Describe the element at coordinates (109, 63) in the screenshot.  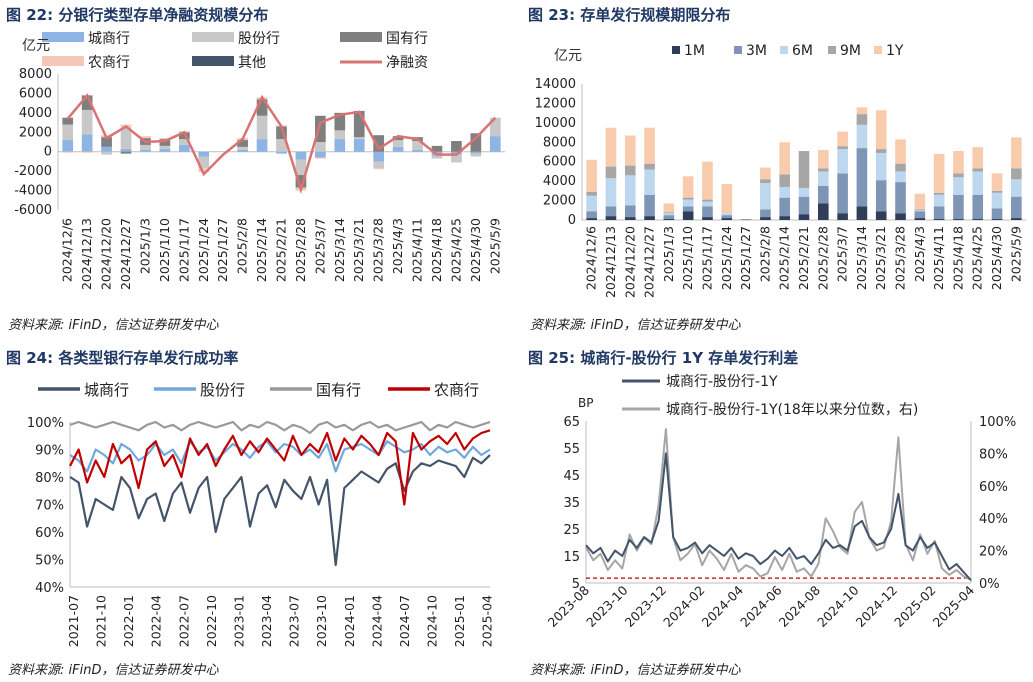
I see `chart-22-legend-label: 农商行` at that location.